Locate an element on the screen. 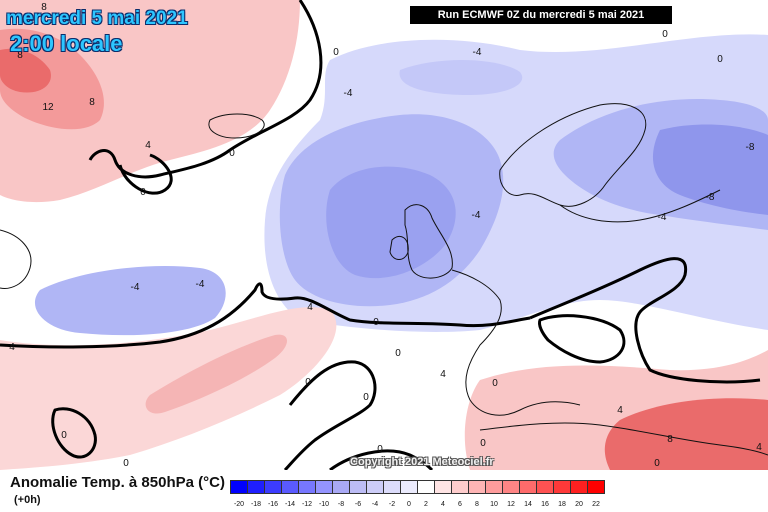 The height and width of the screenshot is (512, 768). color-scale-tick-label: -16 is located at coordinates (273, 504).